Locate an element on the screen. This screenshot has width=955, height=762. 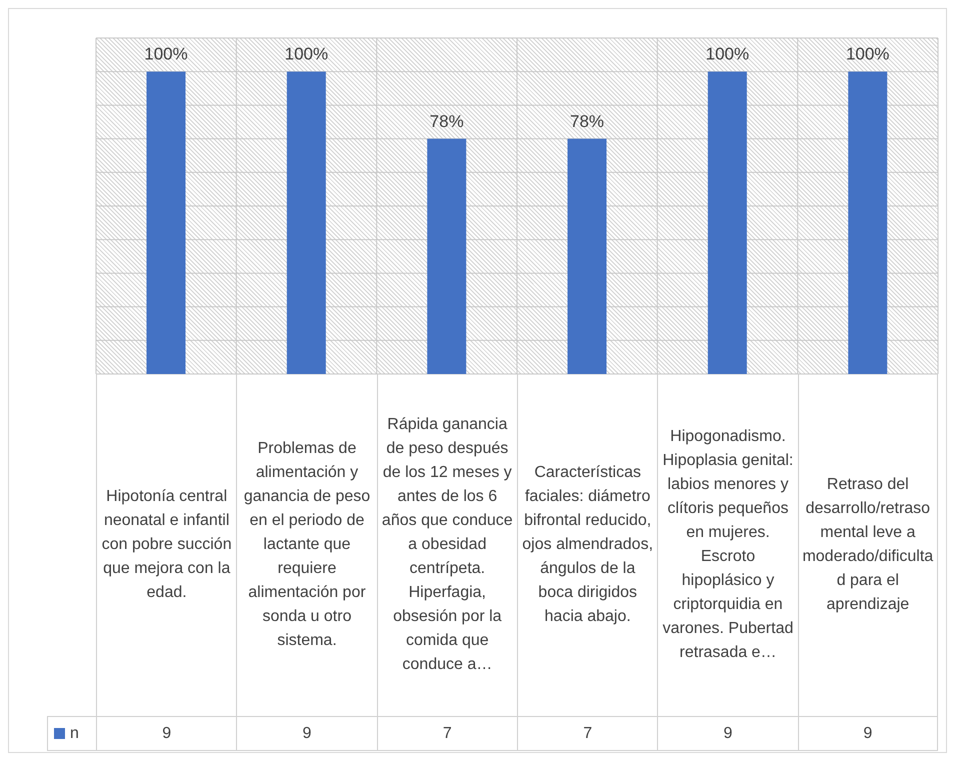
legend-label: n is located at coordinates (74, 733).